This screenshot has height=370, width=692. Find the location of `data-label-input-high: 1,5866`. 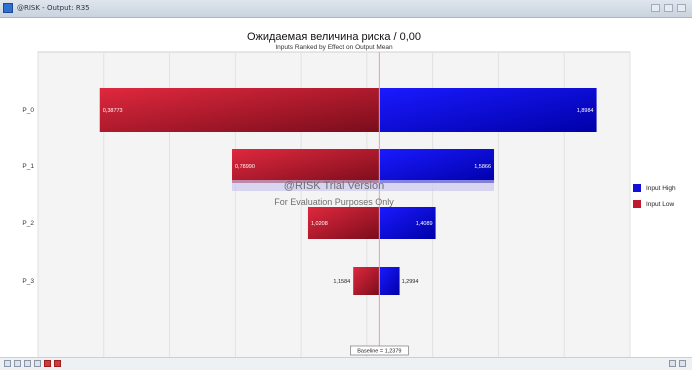

data-label-input-high: 1,5866 is located at coordinates (482, 167).